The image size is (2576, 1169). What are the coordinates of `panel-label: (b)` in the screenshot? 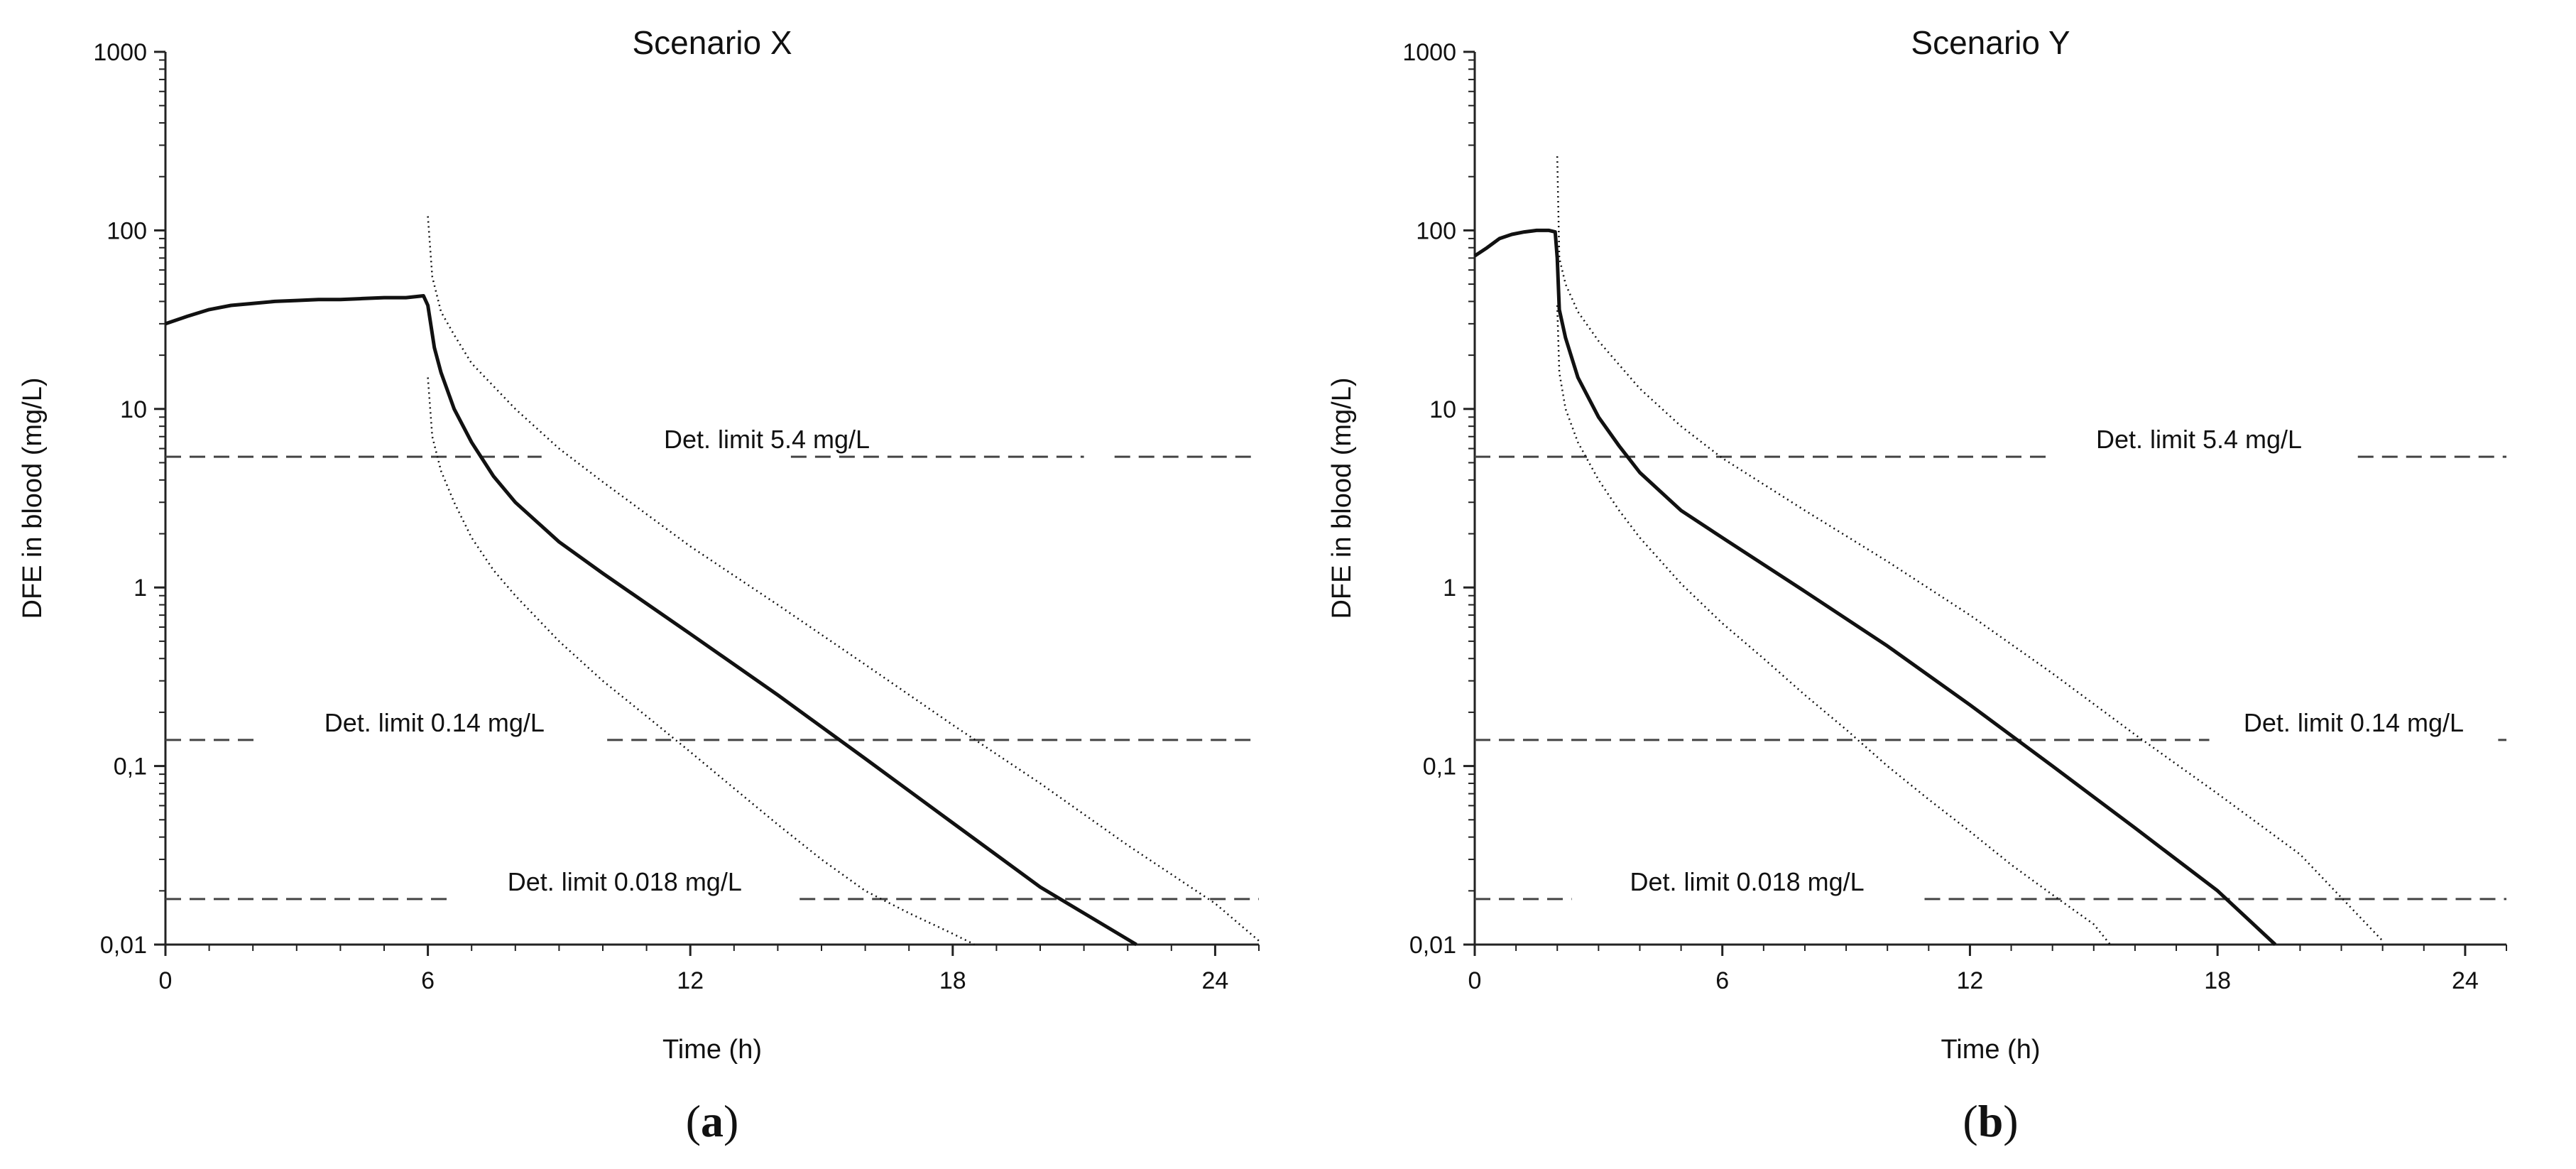 It's located at (1990, 1121).